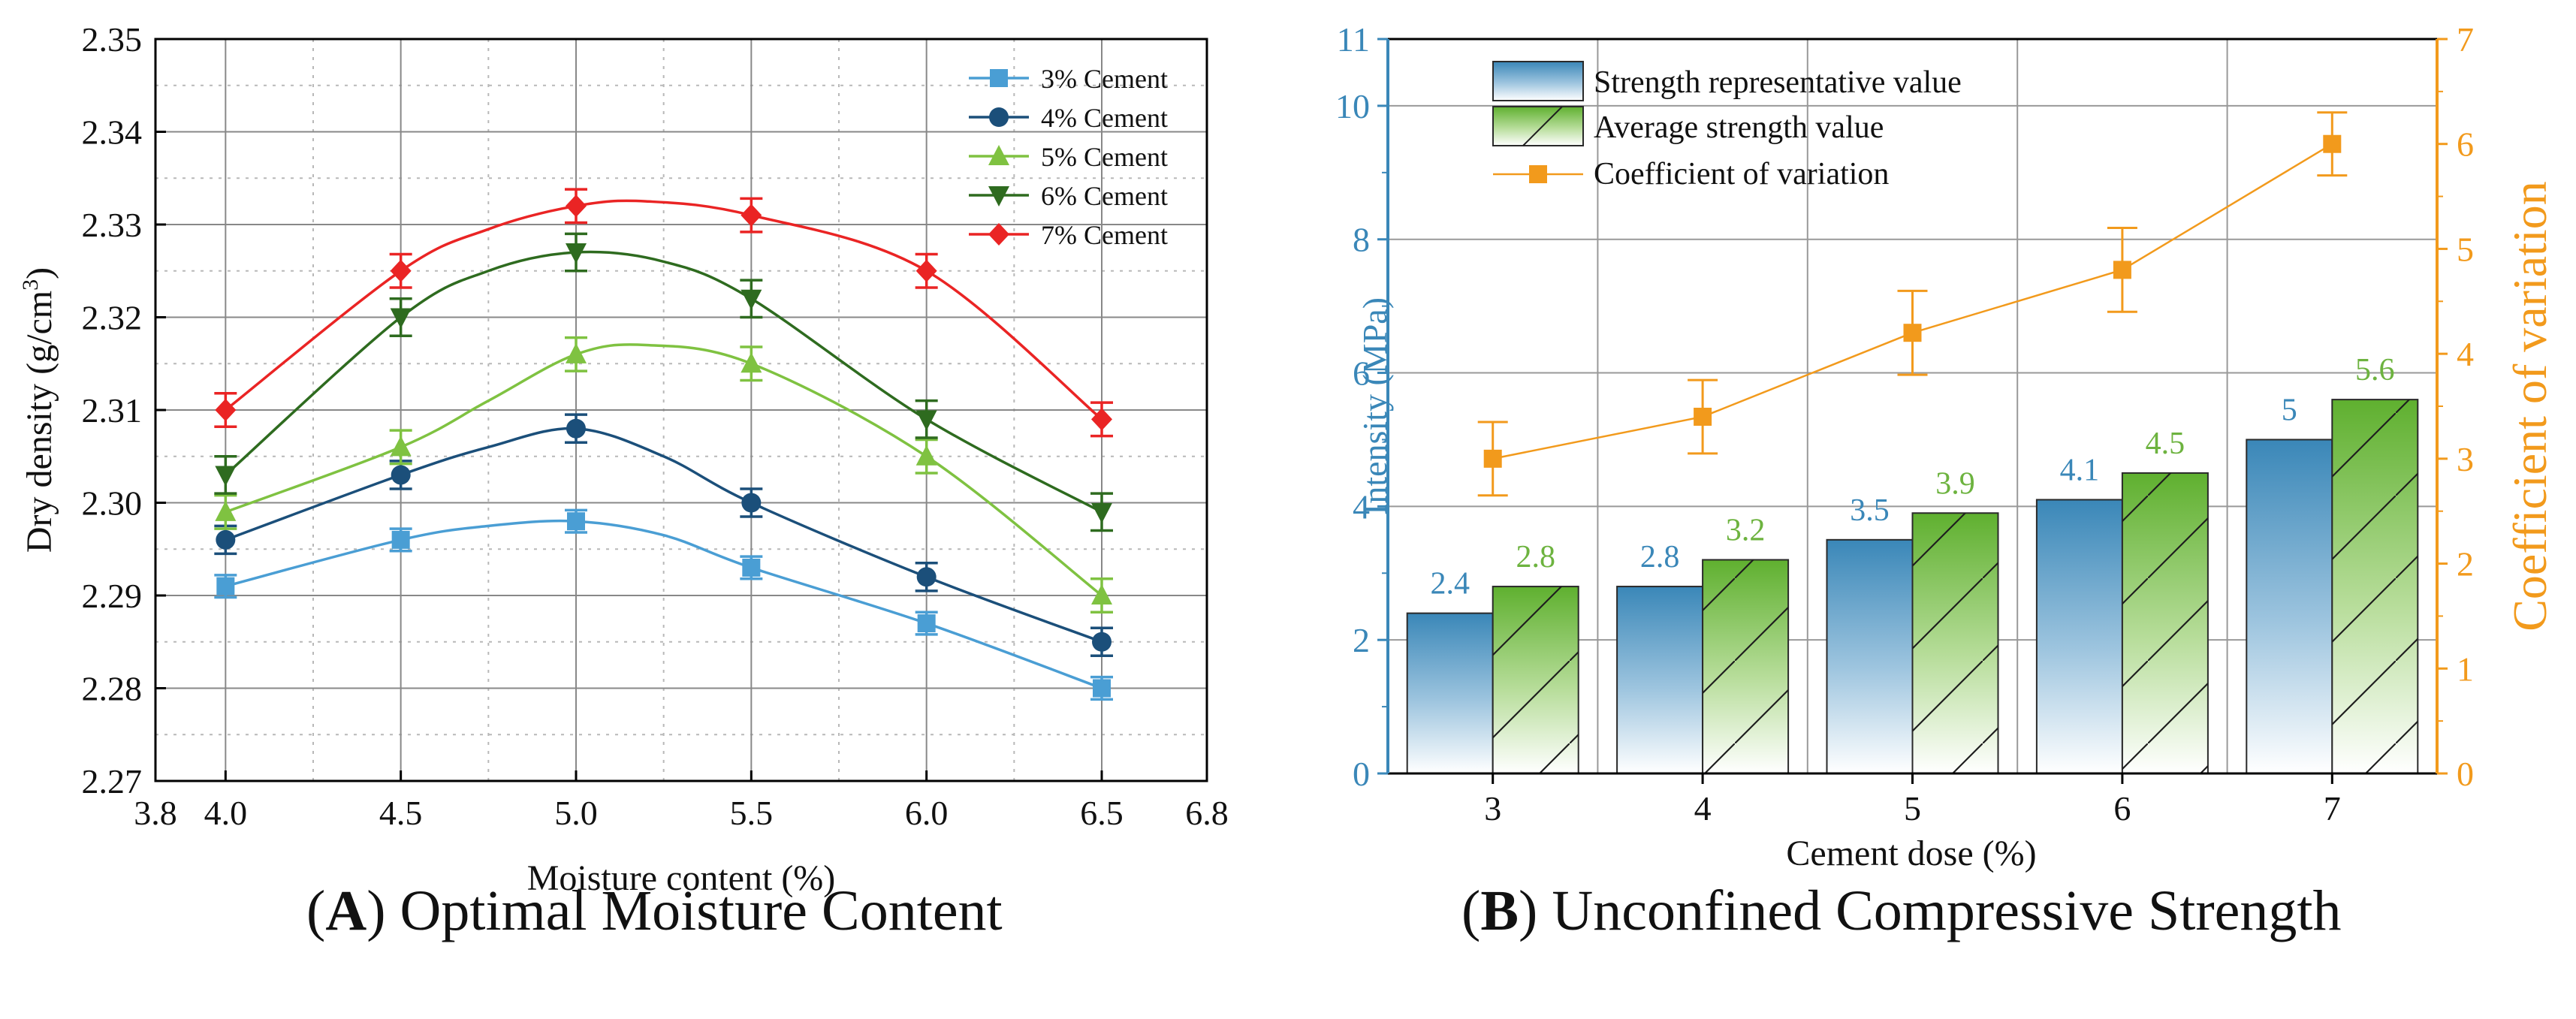  What do you see at coordinates (1912, 808) in the screenshot?
I see `chart-b-x-tick-label: 5` at bounding box center [1912, 808].